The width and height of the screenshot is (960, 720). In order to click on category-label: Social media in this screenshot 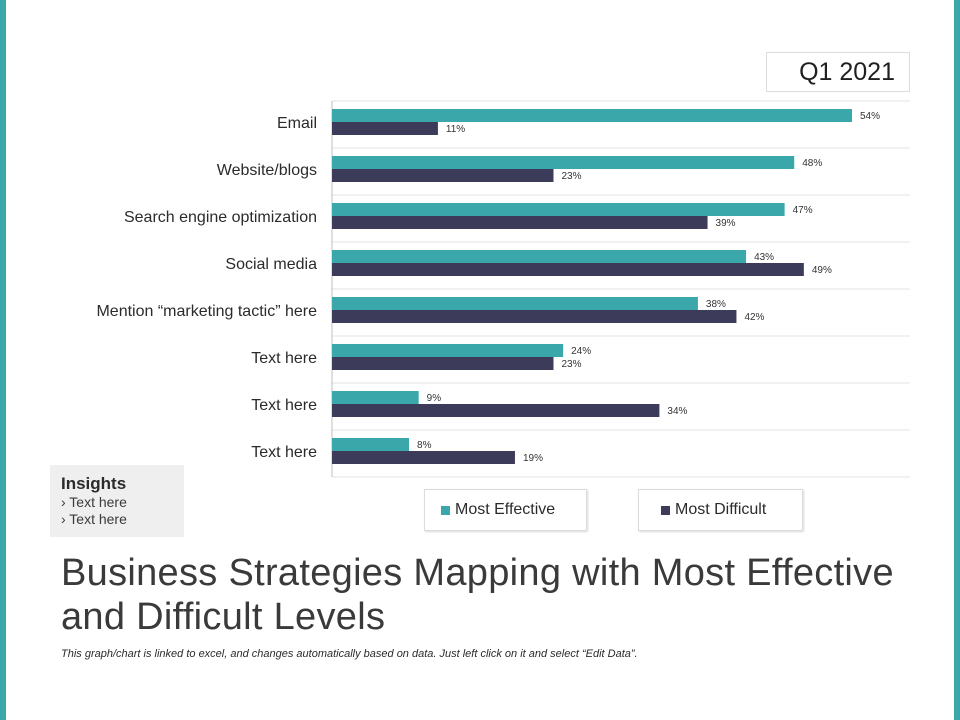, I will do `click(271, 264)`.